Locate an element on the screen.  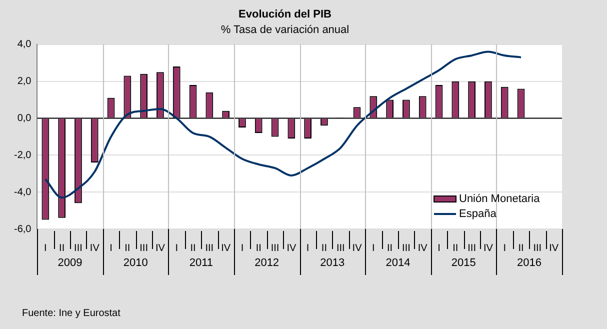
y-tick-label: 0,0 is located at coordinates (24, 118).